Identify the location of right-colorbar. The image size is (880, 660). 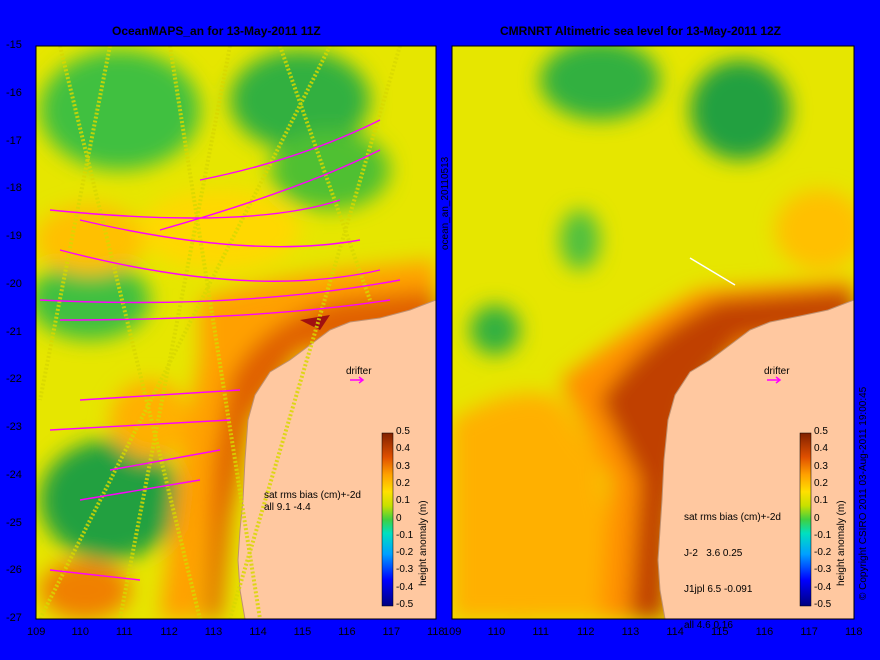
(805, 519).